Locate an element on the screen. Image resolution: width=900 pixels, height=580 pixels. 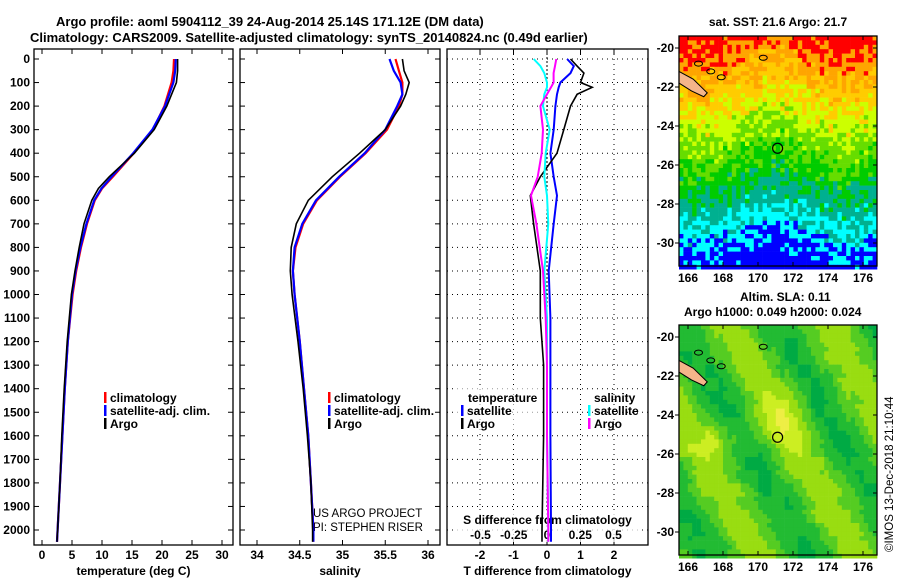
legend-label: satellite is located at coordinates (489, 411).